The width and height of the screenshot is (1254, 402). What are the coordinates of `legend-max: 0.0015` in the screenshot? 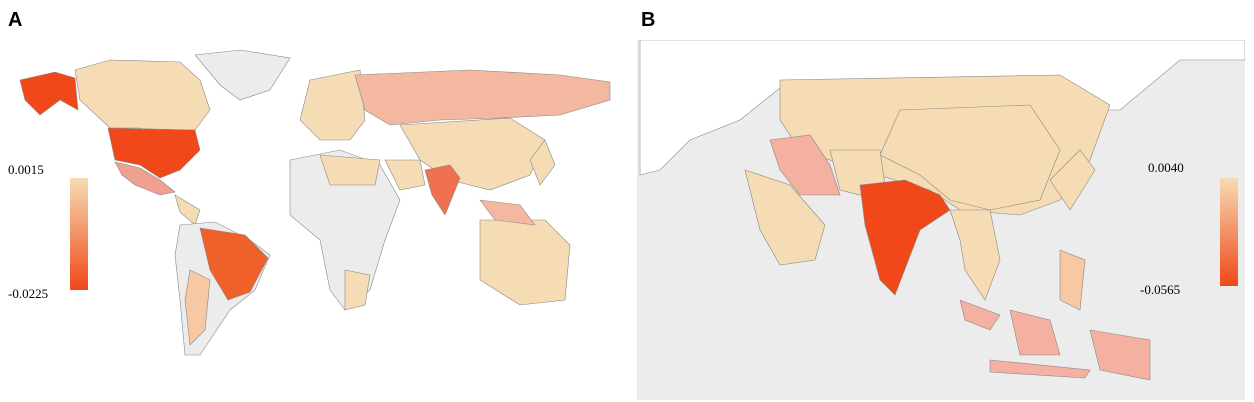 It's located at (26, 169).